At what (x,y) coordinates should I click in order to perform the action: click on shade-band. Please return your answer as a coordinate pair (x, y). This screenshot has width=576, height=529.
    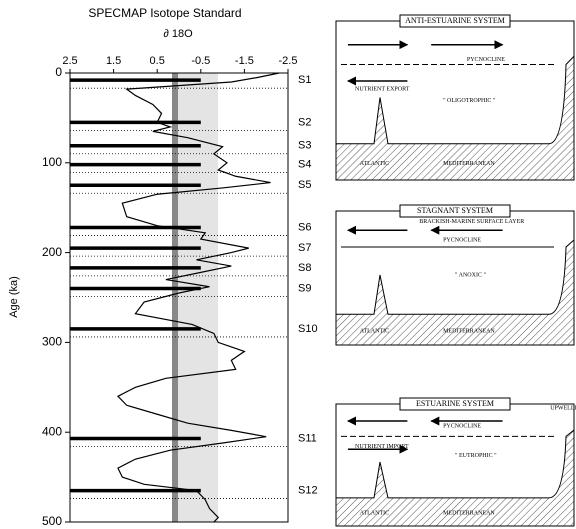
    Looking at the image, I should click on (175, 297).